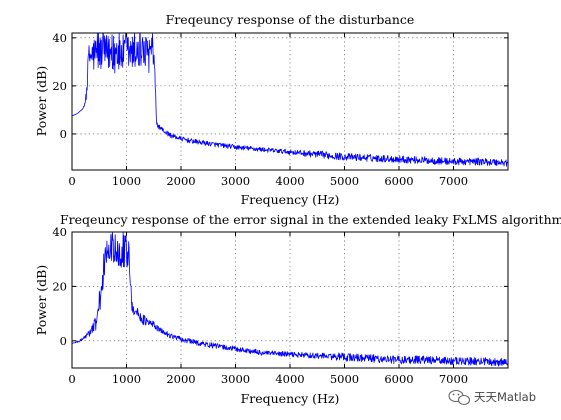 This screenshot has width=561, height=420. Describe the element at coordinates (459, 397) in the screenshot. I see `wechat-logo-icon` at that location.